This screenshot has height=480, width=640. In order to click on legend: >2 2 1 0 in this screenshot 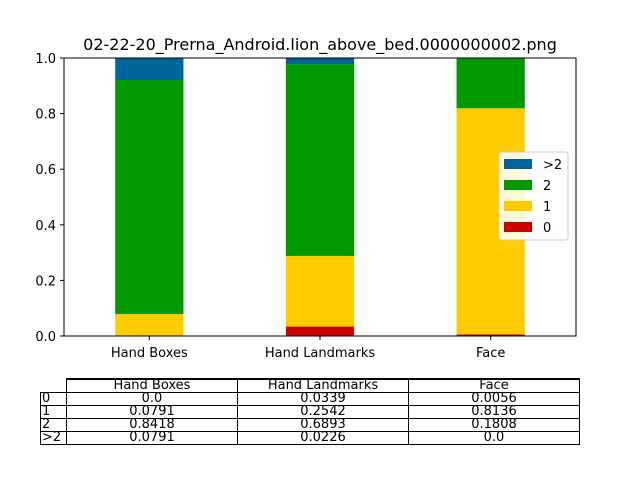, I will do `click(533, 196)`.